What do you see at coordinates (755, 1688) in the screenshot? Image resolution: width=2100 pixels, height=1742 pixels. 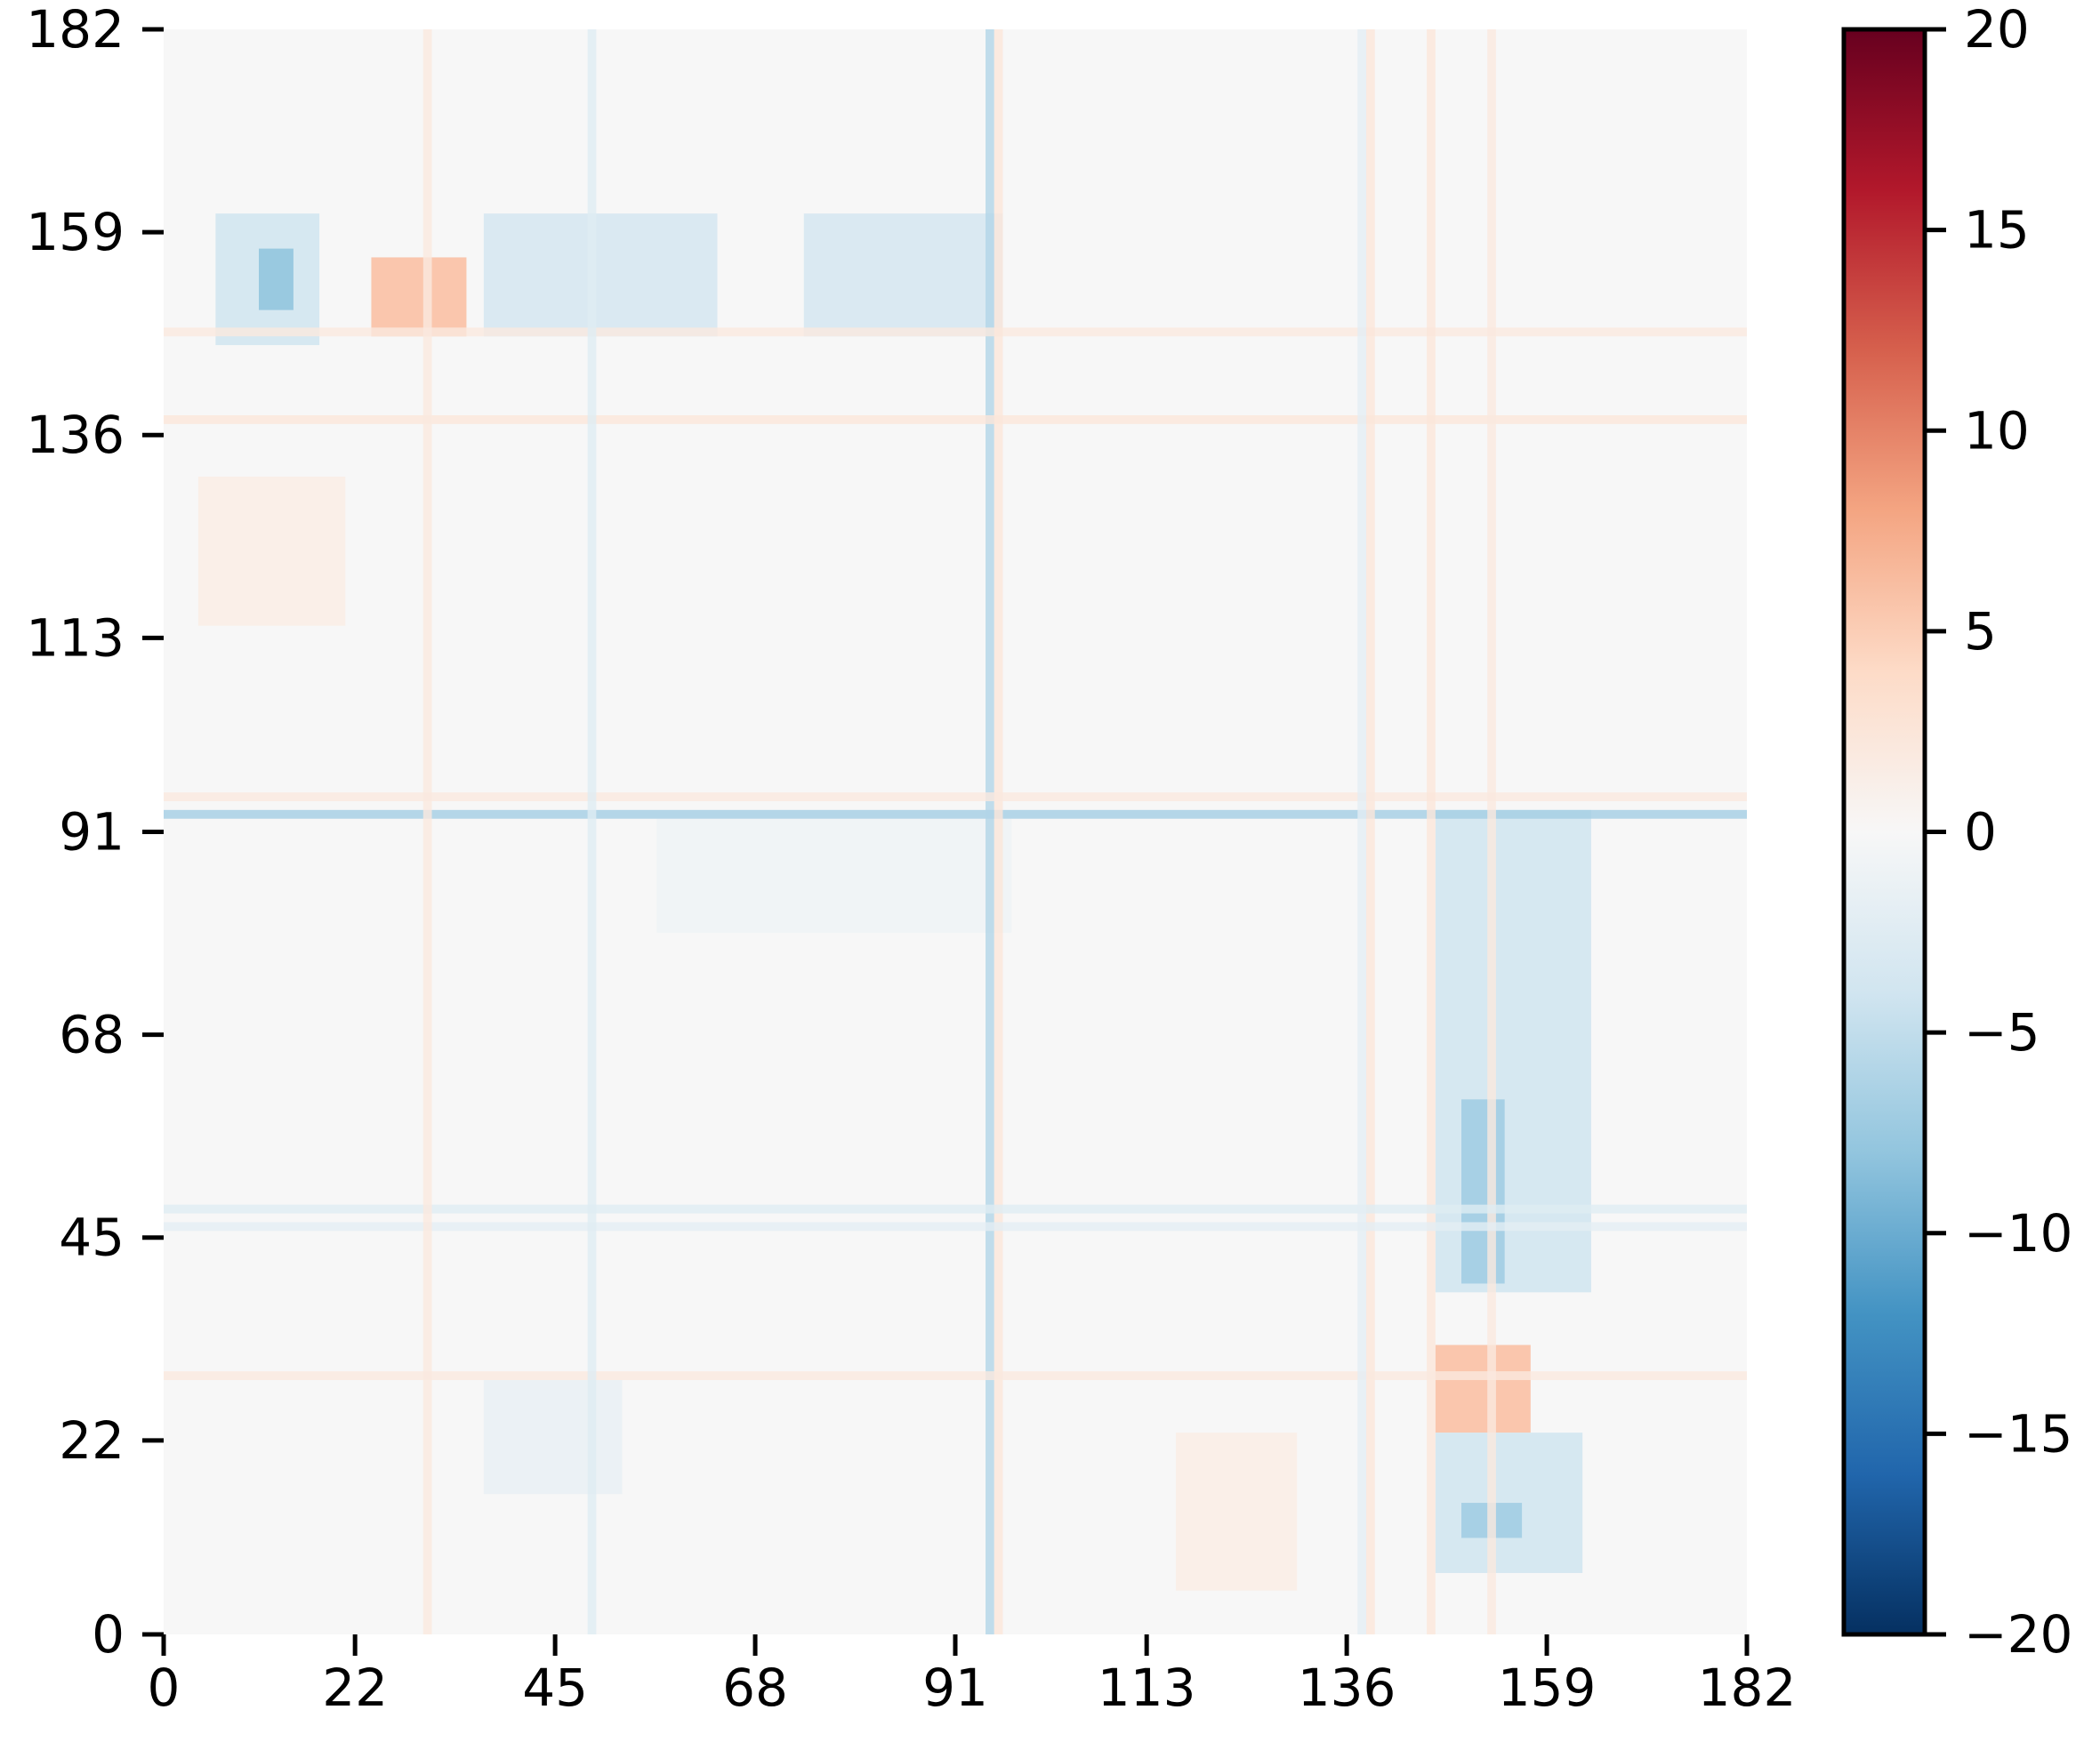 I see `x-tick-label: 68` at bounding box center [755, 1688].